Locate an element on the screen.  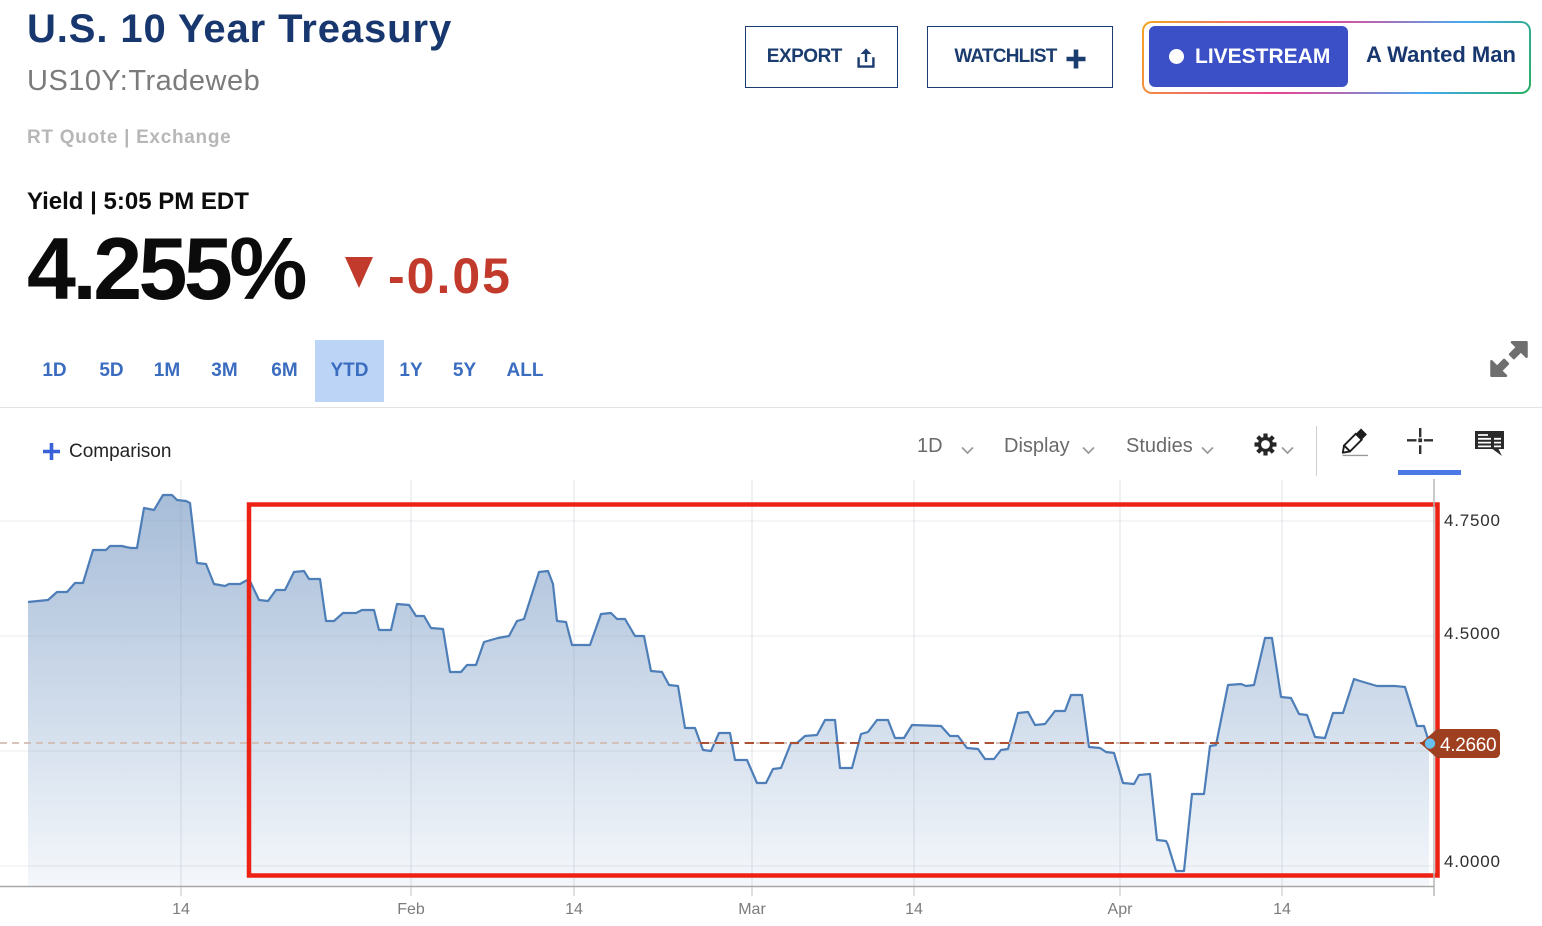
svg-text: 4.2660 is located at coordinates (1468, 745).